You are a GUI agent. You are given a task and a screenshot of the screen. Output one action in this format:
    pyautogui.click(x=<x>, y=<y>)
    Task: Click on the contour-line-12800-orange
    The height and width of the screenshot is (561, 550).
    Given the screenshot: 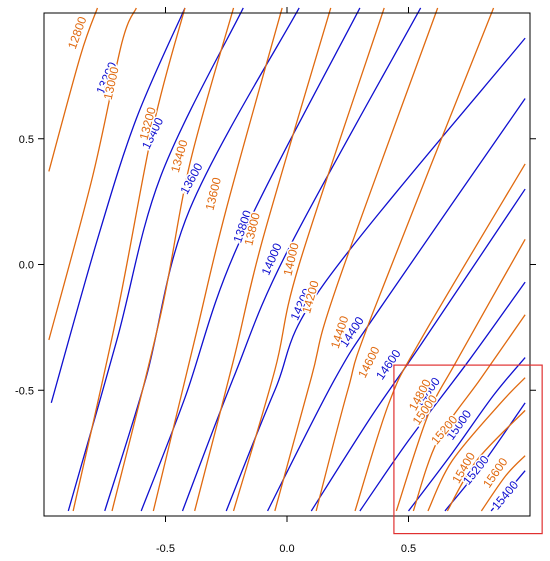 What is the action you would take?
    pyautogui.click(x=73, y=89)
    